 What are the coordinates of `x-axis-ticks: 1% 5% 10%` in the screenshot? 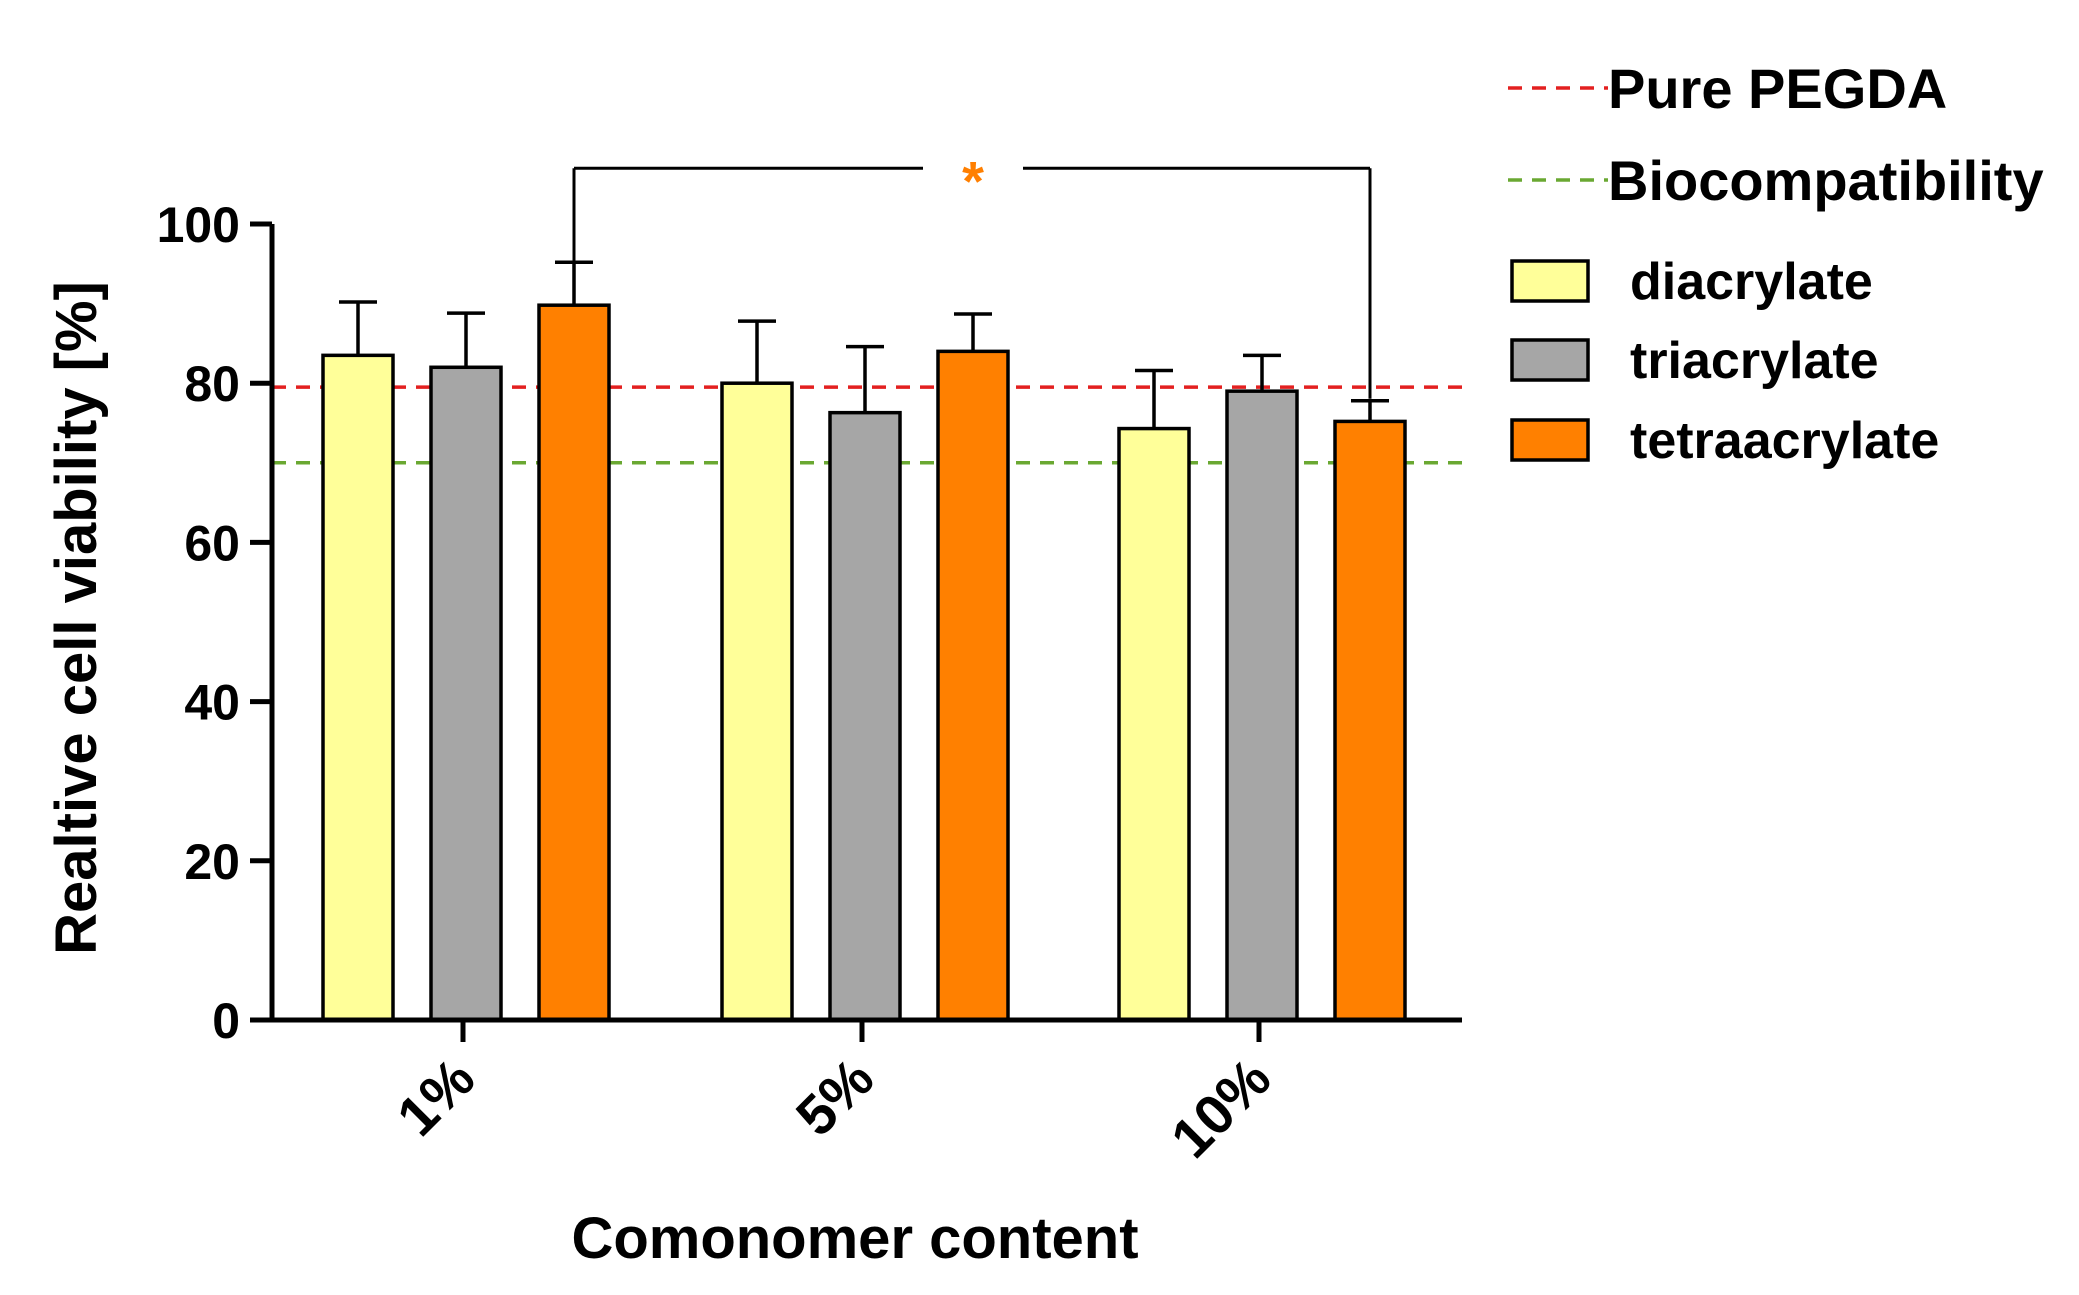 It's located at (834, 1095).